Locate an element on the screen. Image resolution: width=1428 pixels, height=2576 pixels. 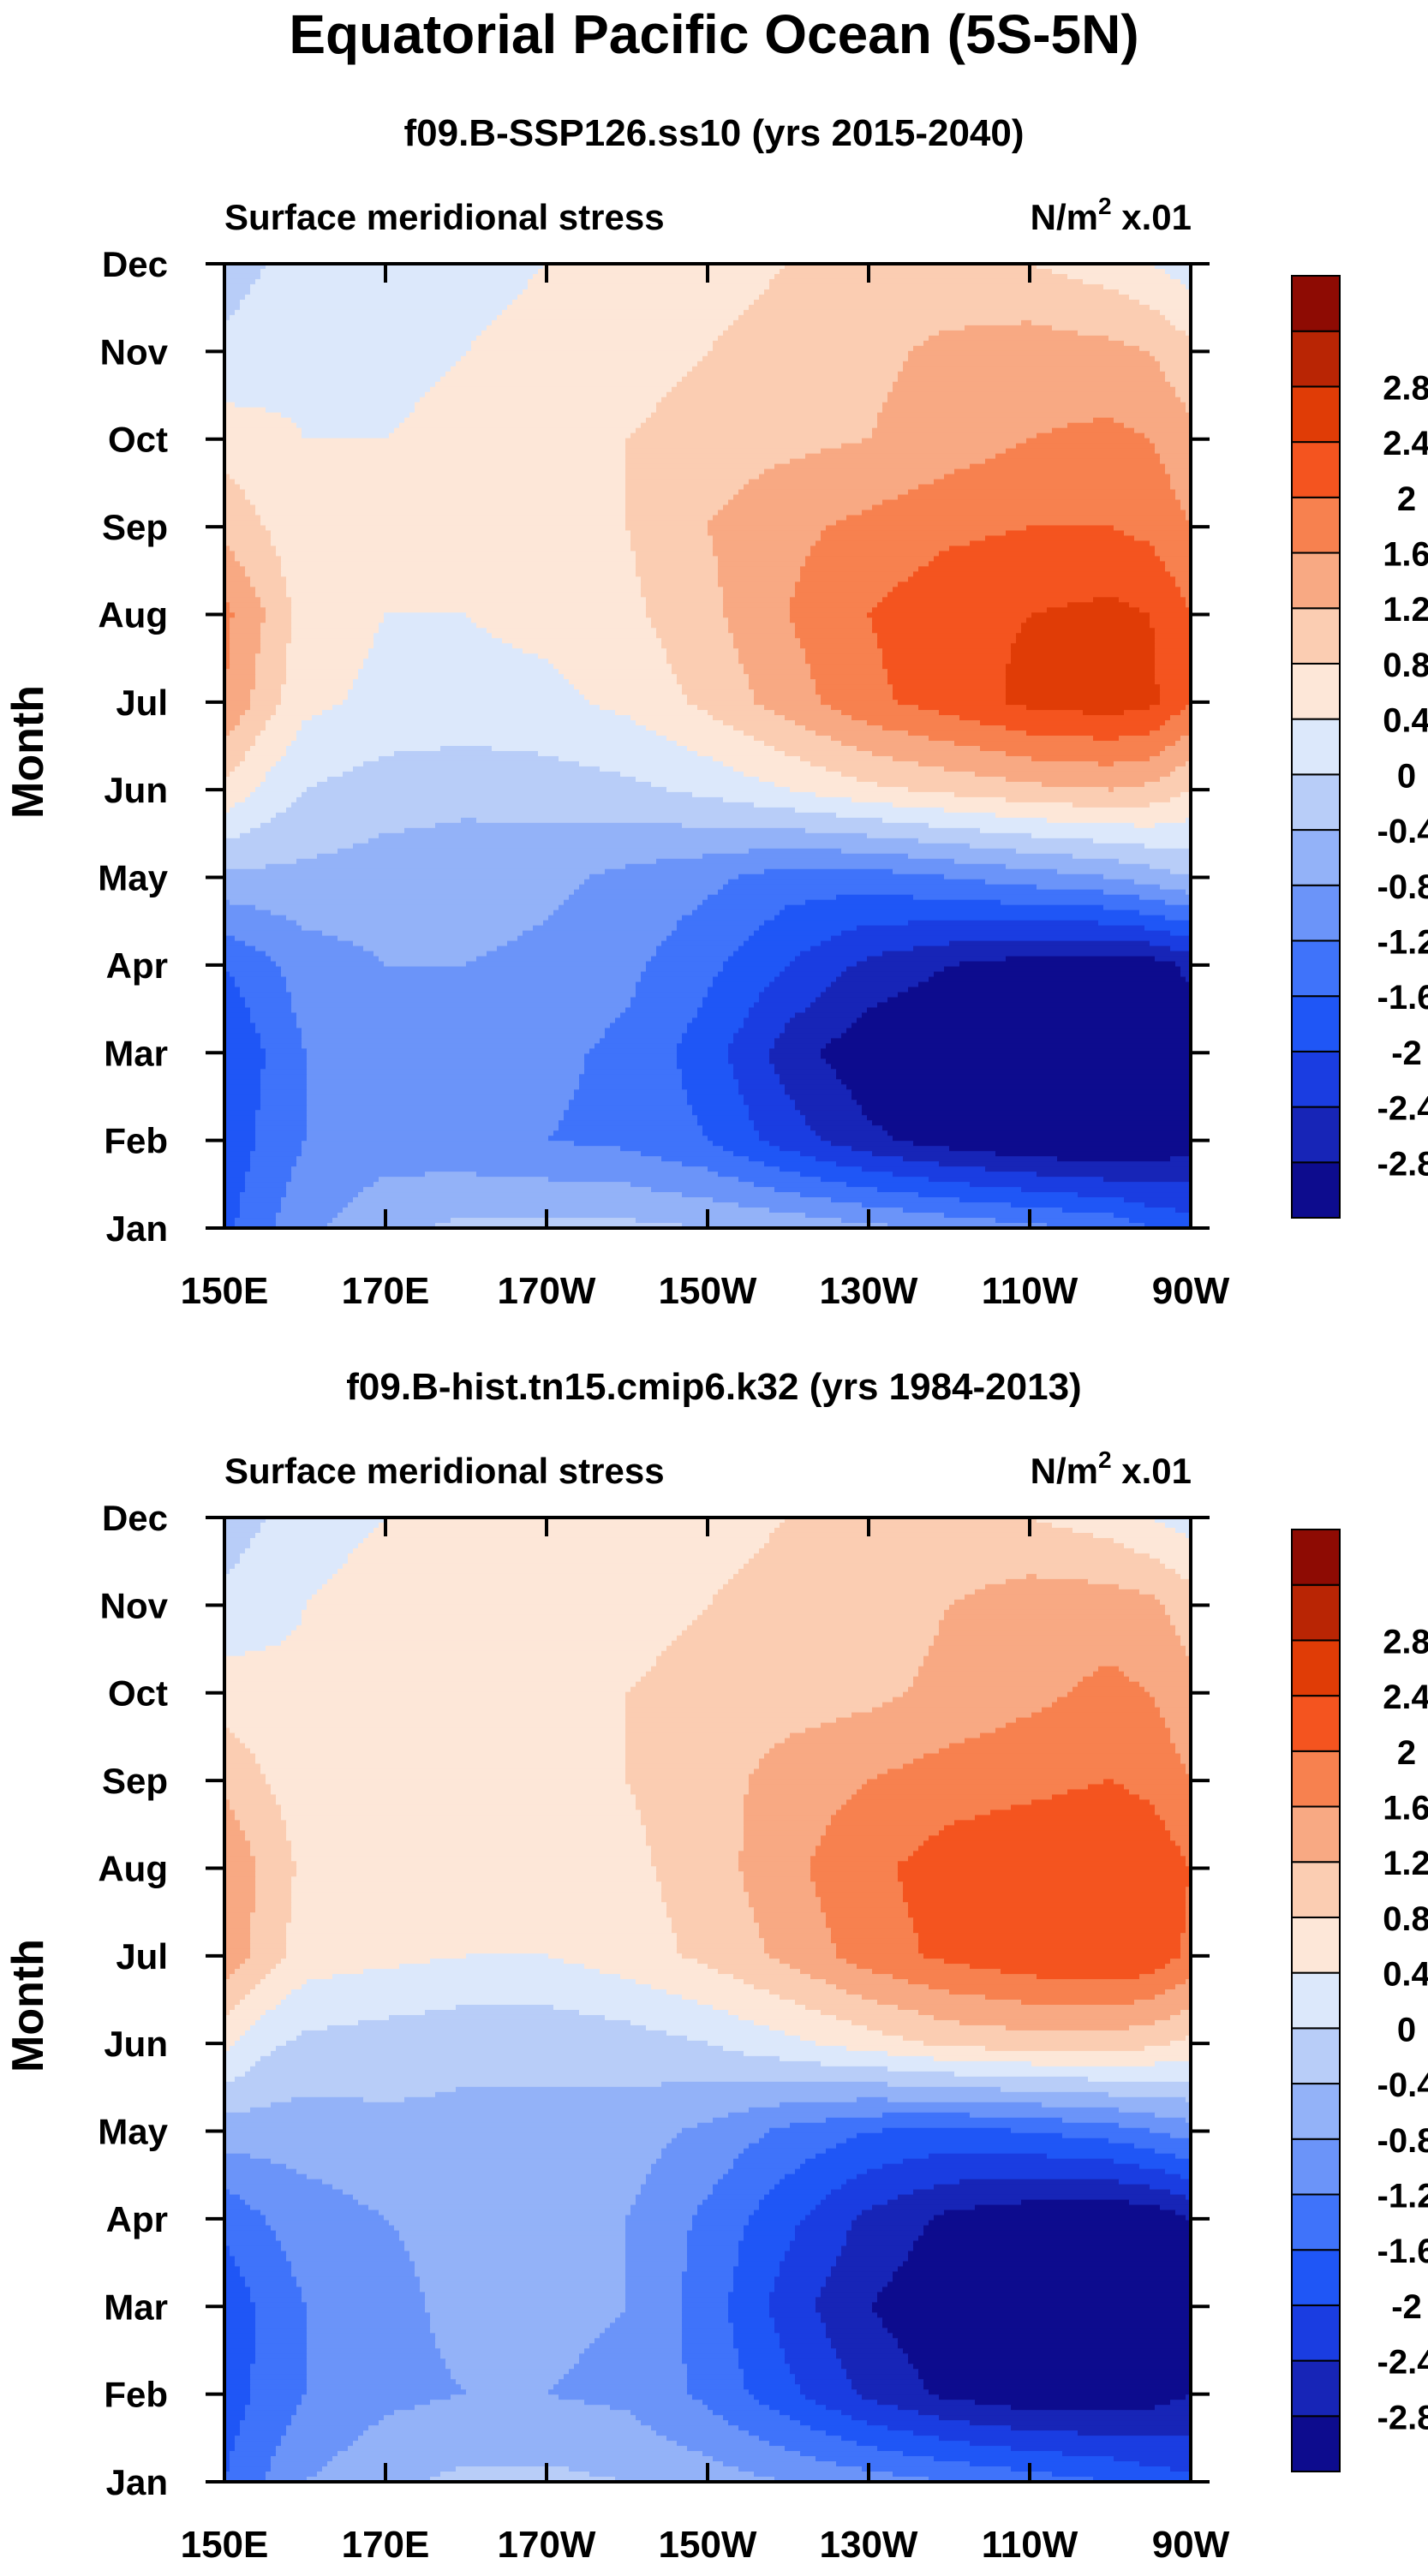
panel-2-colorbar-label: 2.4 is located at coordinates (1406, 1697).